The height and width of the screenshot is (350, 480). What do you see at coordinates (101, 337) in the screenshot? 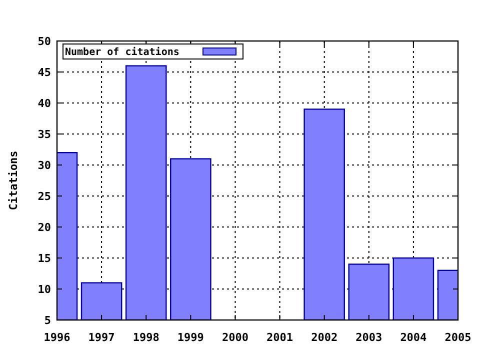
I see `x-tick-label: 1997` at bounding box center [101, 337].